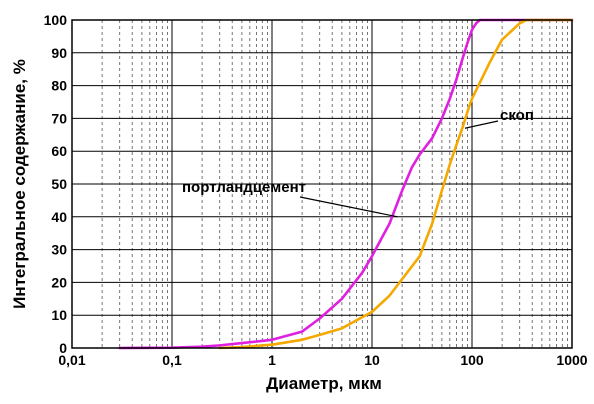  What do you see at coordinates (59, 282) in the screenshot?
I see `y-tick-label: 20` at bounding box center [59, 282].